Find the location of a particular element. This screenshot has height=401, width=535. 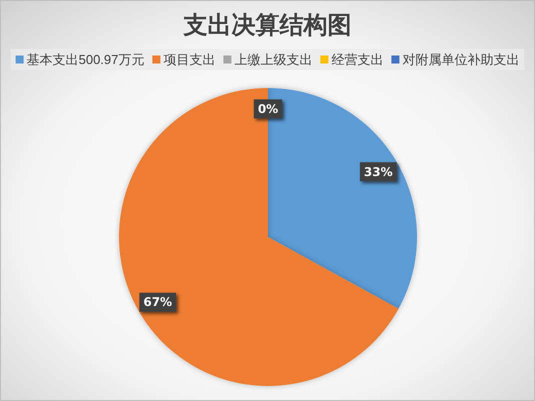

data-label: 33% is located at coordinates (378, 171).